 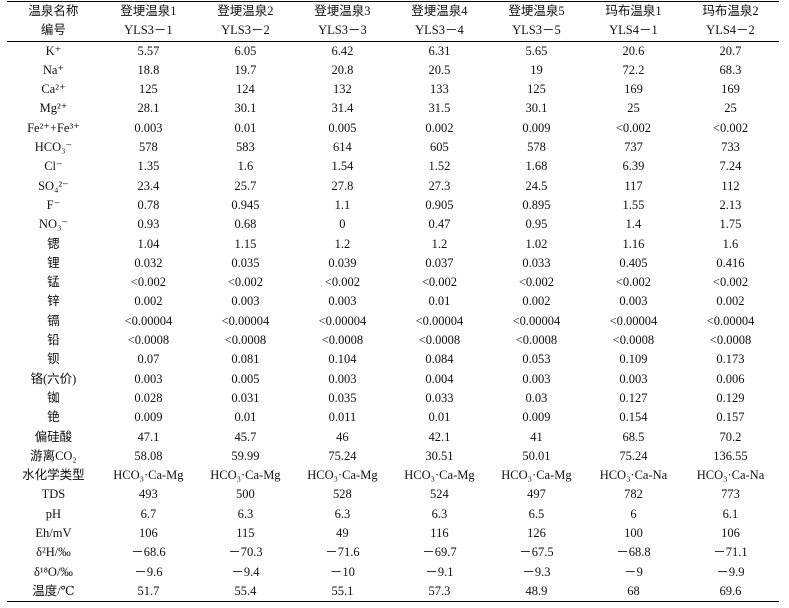 What do you see at coordinates (53, 301) in the screenshot?
I see `row-label: 锌` at bounding box center [53, 301].